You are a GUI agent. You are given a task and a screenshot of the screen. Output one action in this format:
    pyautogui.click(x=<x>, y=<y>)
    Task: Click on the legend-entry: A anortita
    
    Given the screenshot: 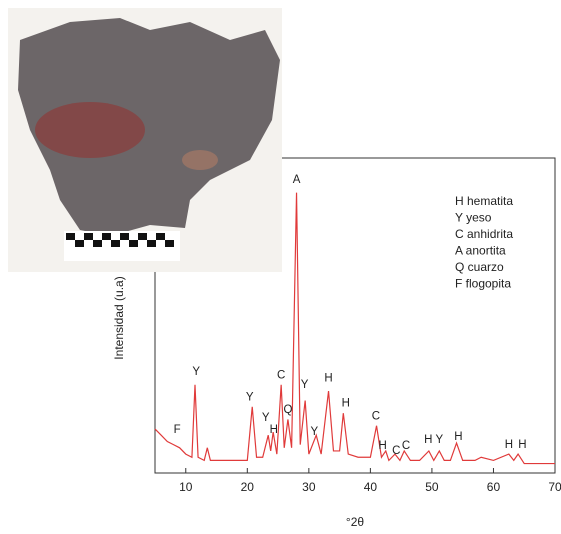 What is the action you would take?
    pyautogui.click(x=480, y=251)
    